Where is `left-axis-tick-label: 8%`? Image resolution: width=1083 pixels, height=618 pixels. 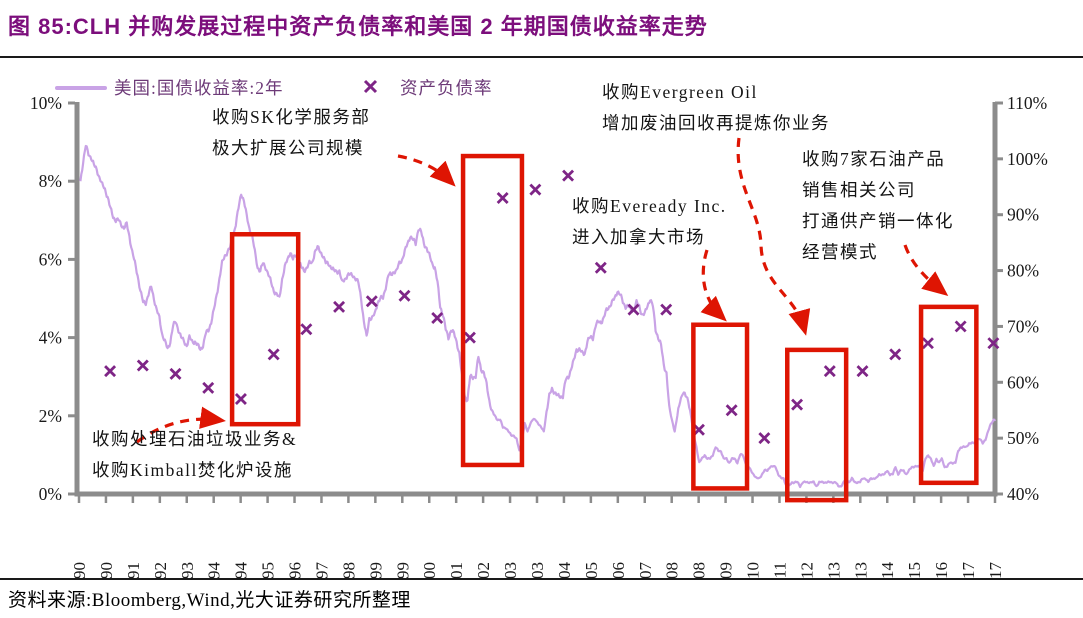 left-axis-tick-label: 8% is located at coordinates (50, 181).